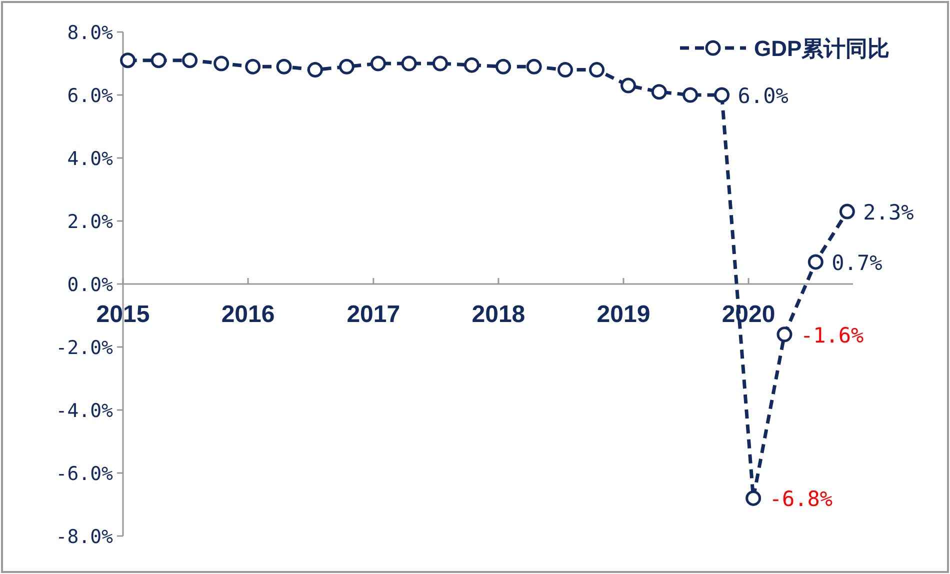 The height and width of the screenshot is (574, 950). What do you see at coordinates (123, 314) in the screenshot?
I see `x-tick-label: 2015` at bounding box center [123, 314].